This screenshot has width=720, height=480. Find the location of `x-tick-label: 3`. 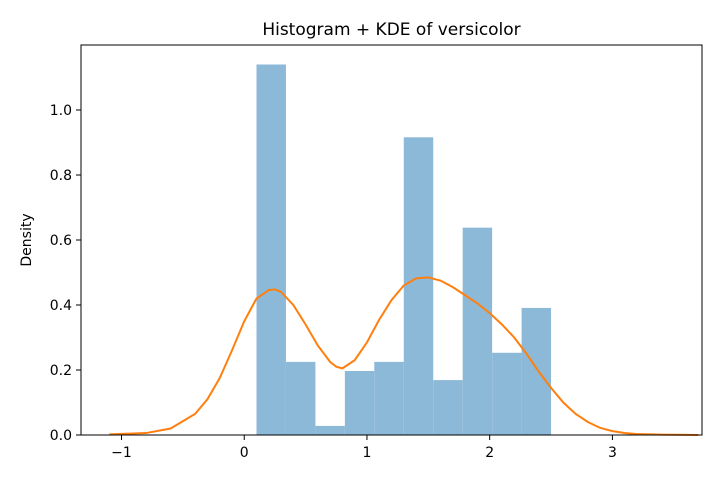

x-tick-label: 3 is located at coordinates (612, 453).